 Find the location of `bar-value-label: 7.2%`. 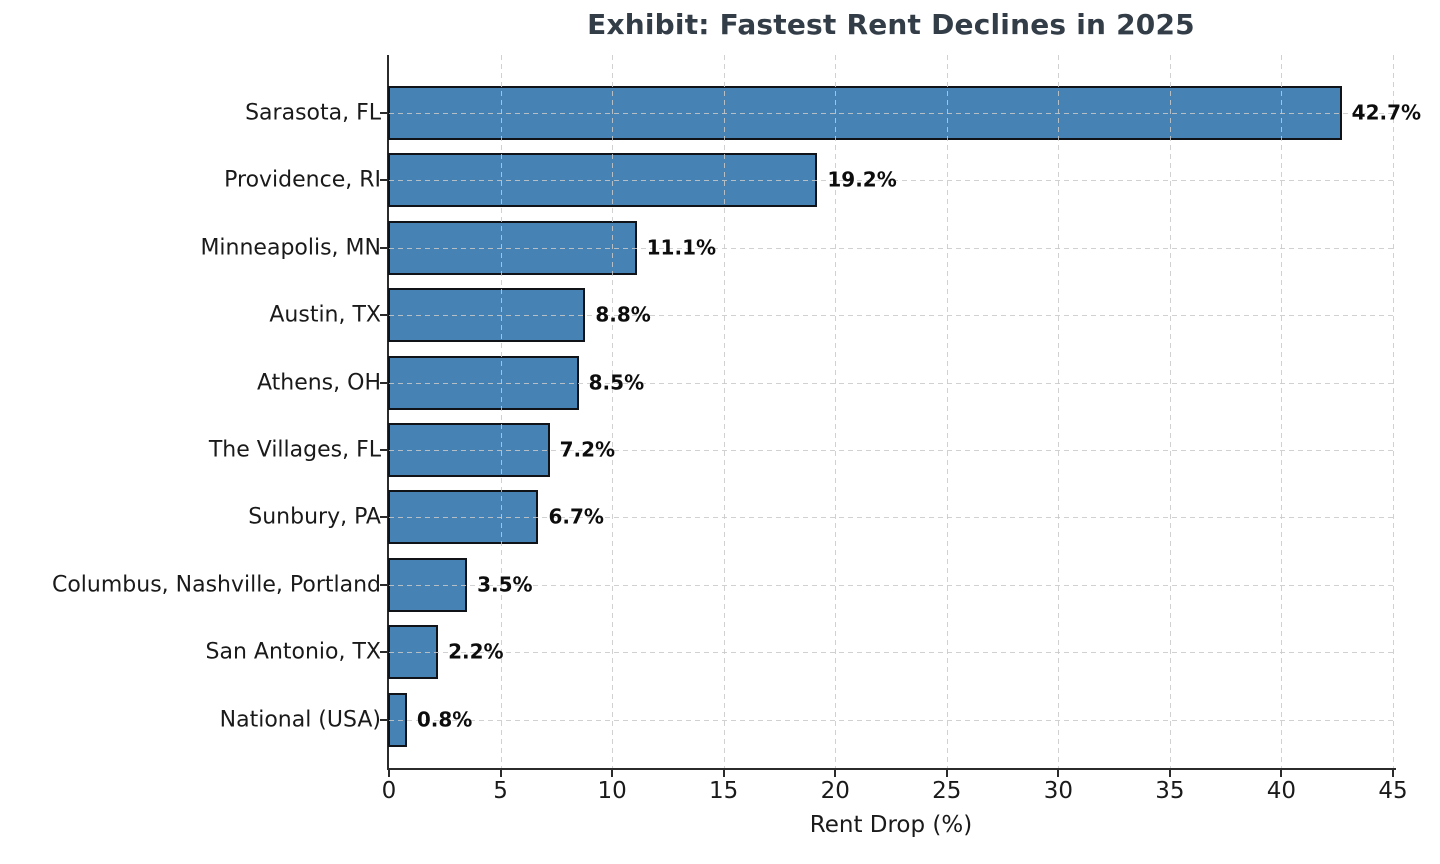

bar-value-label: 7.2% is located at coordinates (587, 449).